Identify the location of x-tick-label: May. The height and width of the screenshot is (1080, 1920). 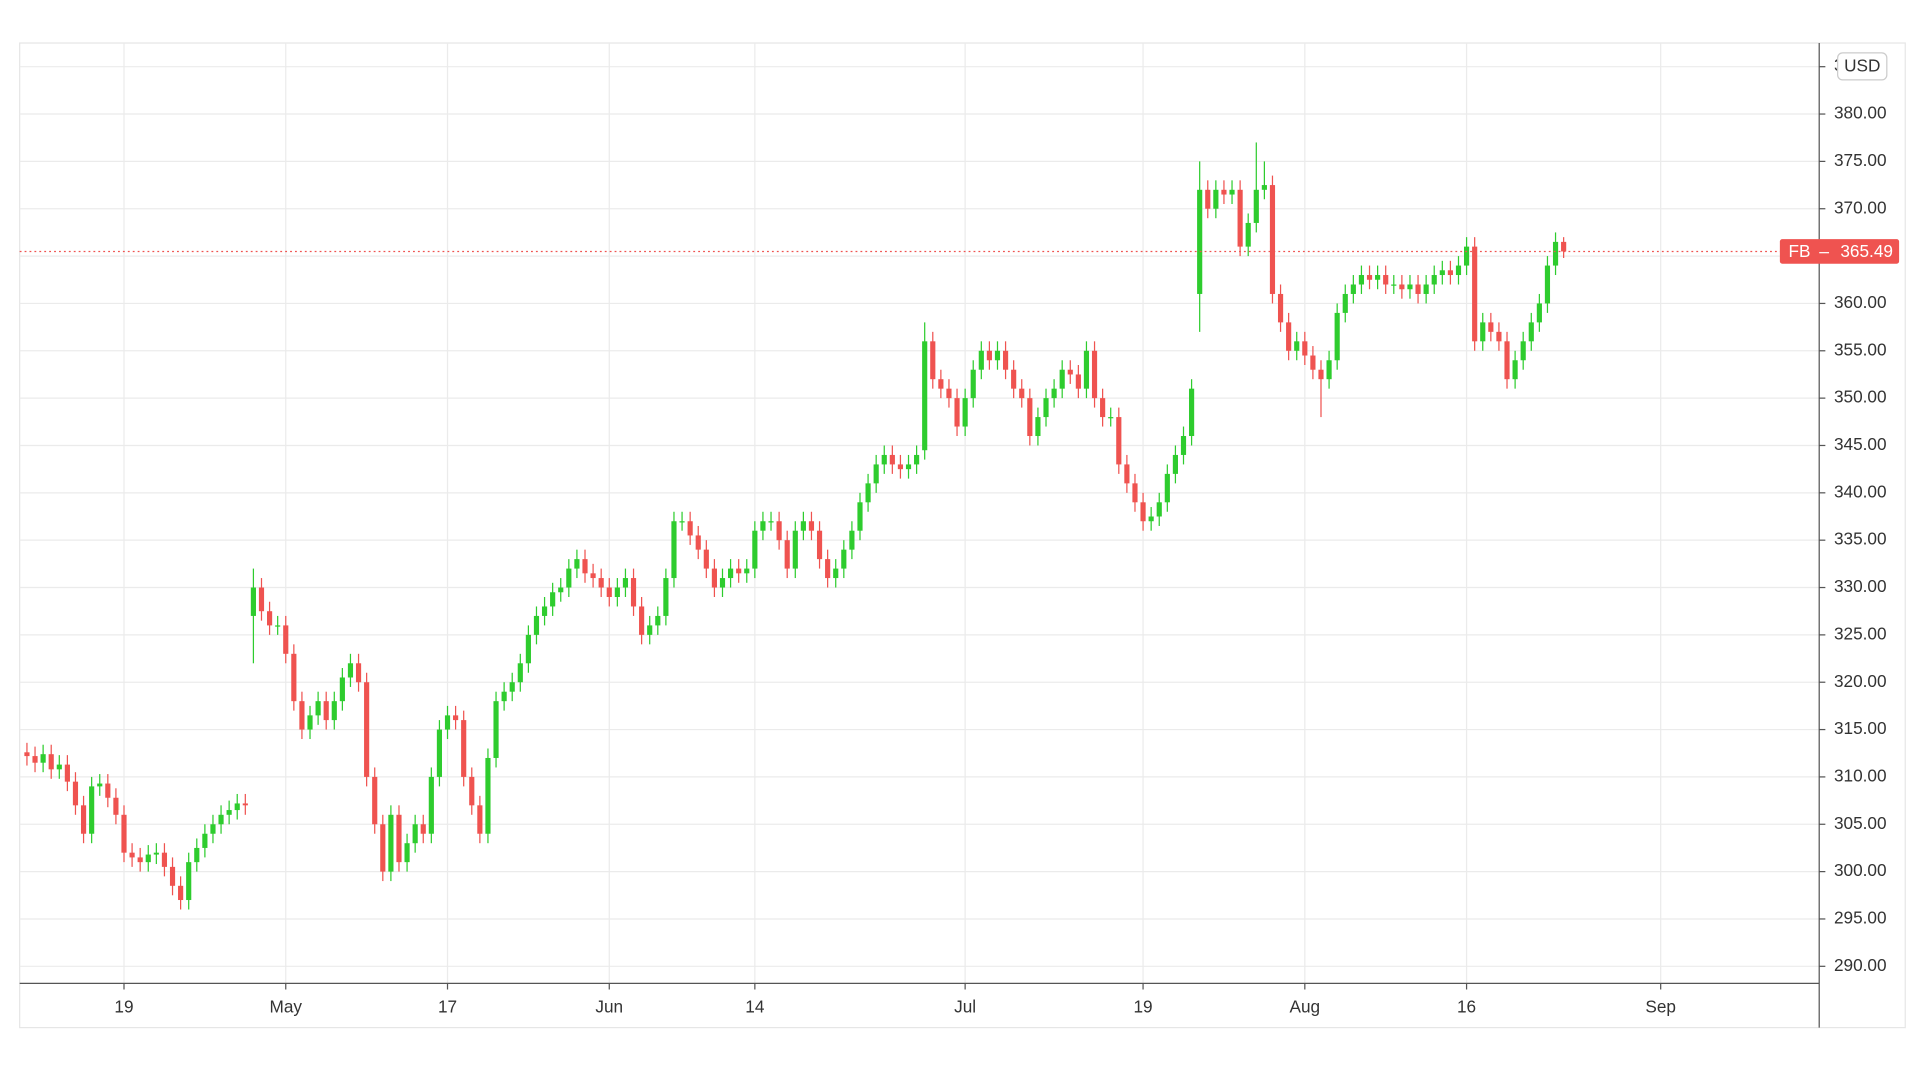
(286, 1006).